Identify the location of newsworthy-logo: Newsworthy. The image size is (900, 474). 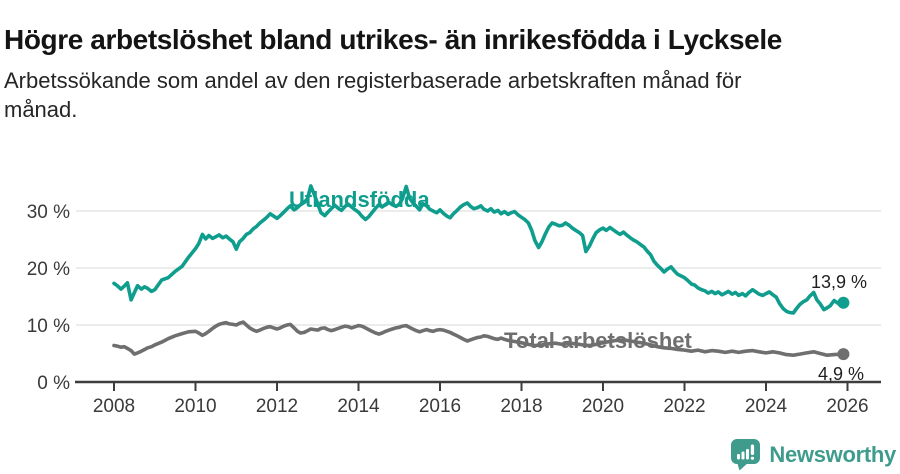
(813, 454).